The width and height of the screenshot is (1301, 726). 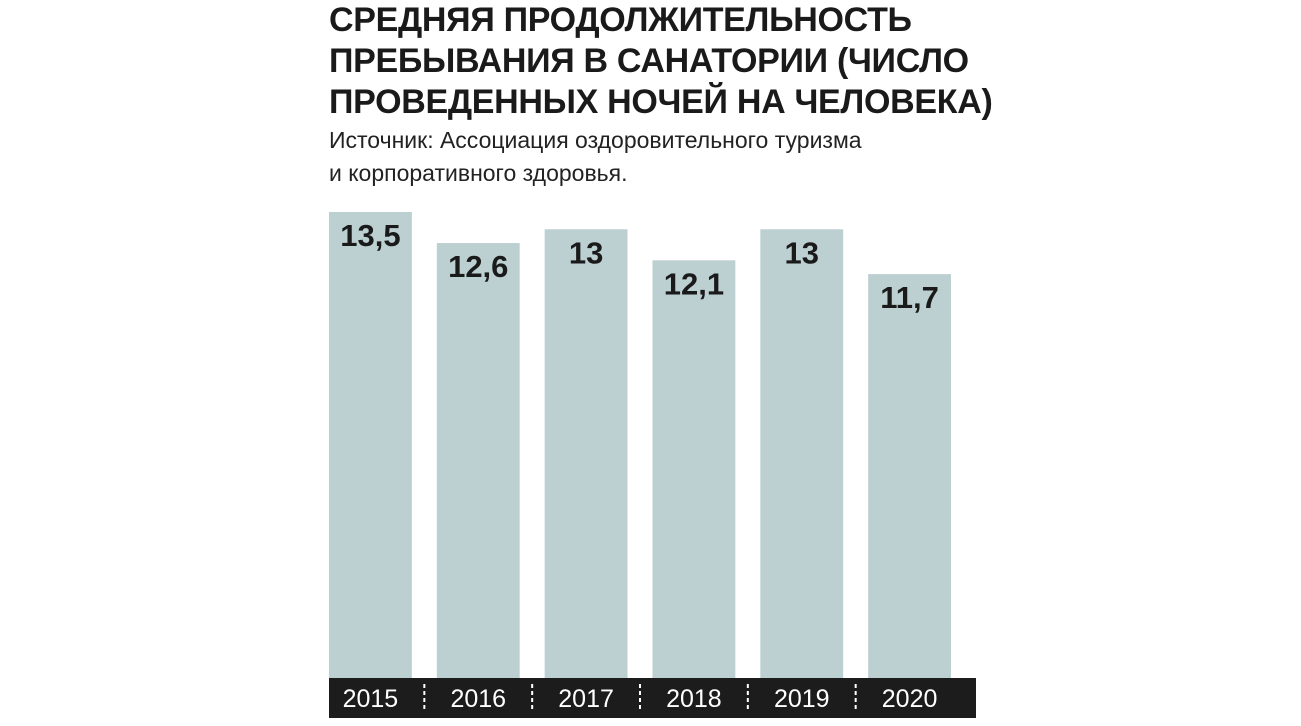 I want to click on chart-source-line: и корпоративного здоровья., so click(x=478, y=173).